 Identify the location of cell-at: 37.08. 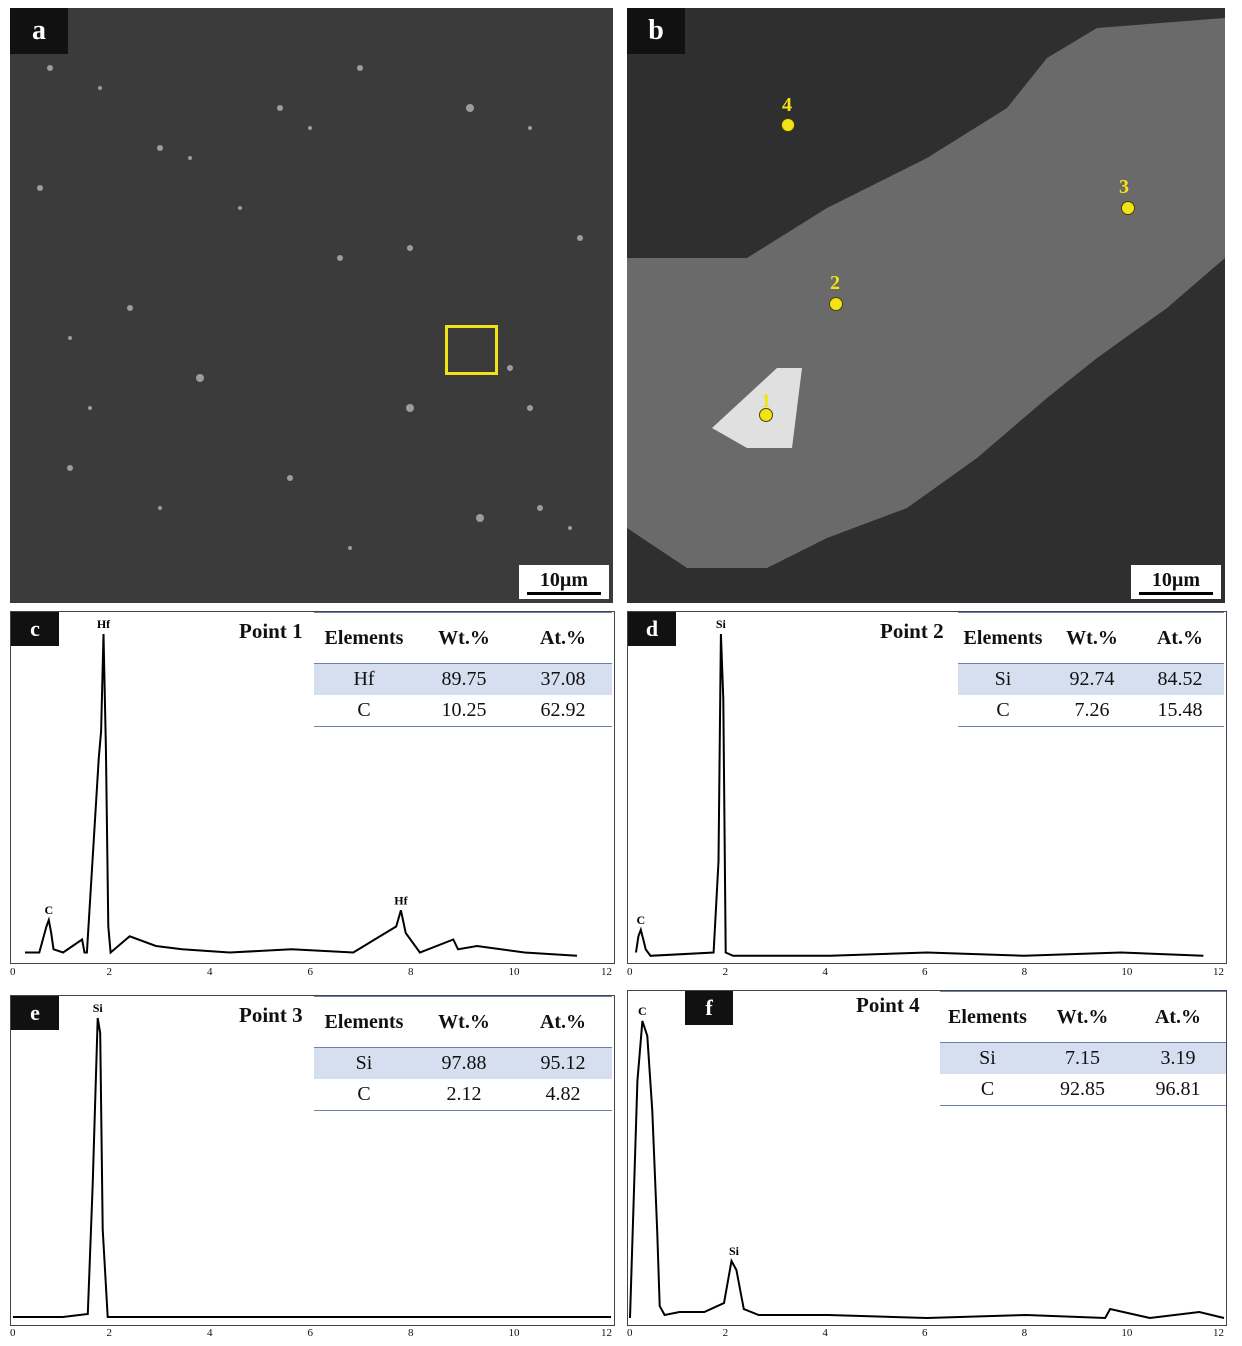
(563, 679).